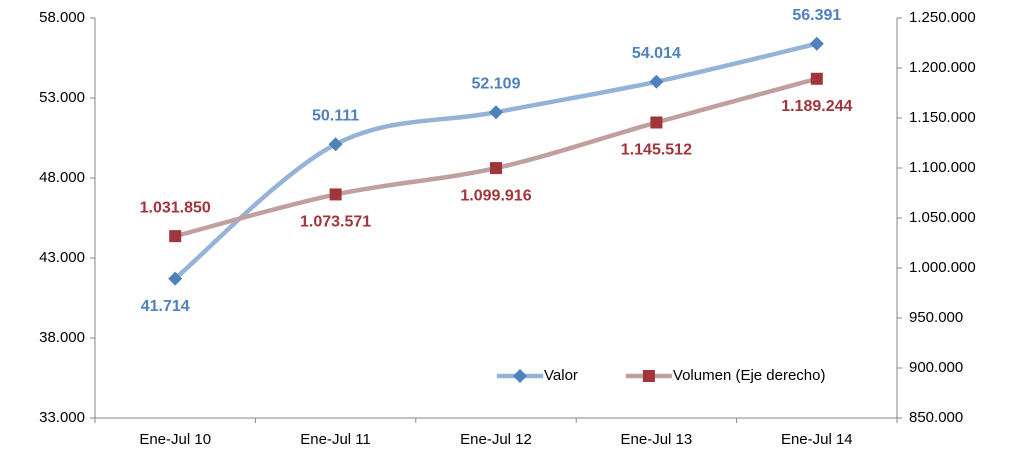 The image size is (1009, 456). Describe the element at coordinates (656, 150) in the screenshot. I see `value-label: 1.145.512` at that location.